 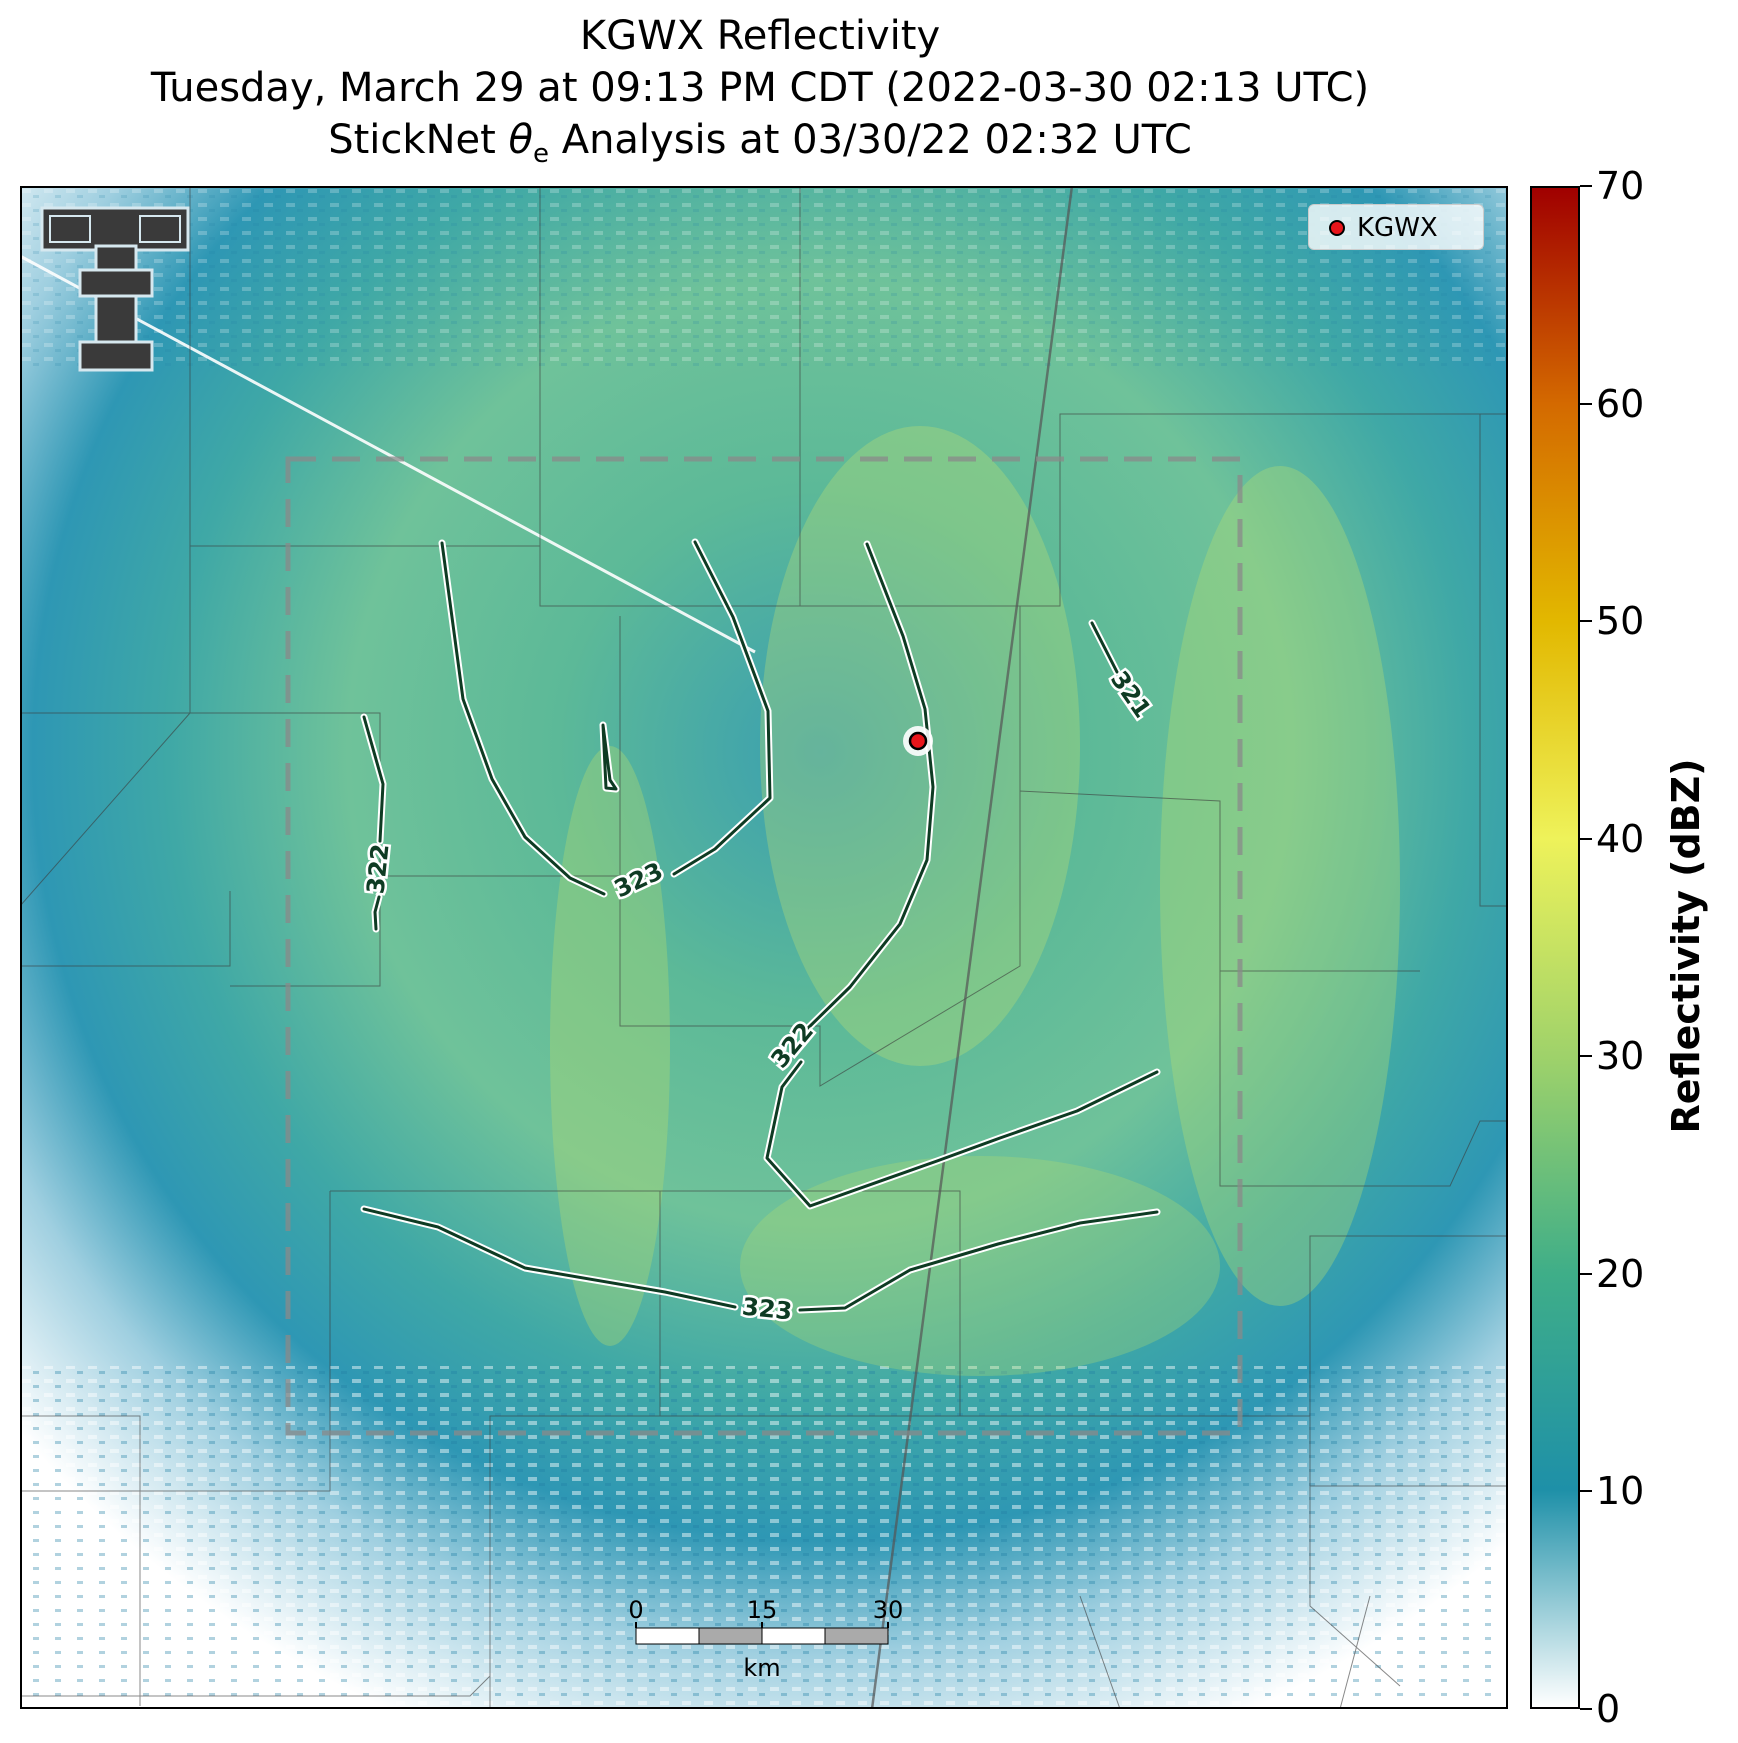 What do you see at coordinates (767, 1308) in the screenshot?
I see `contour-label-323-south: 323` at bounding box center [767, 1308].